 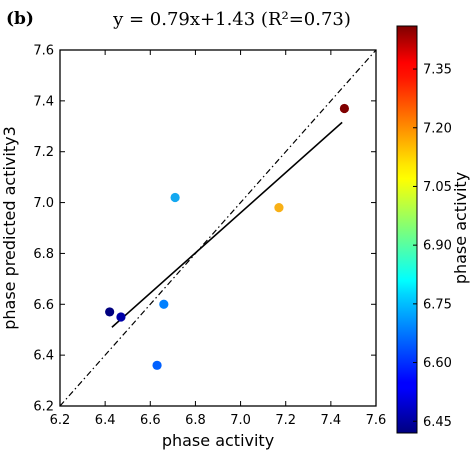 I want to click on x-tick-label: 7.2, so click(x=285, y=420).